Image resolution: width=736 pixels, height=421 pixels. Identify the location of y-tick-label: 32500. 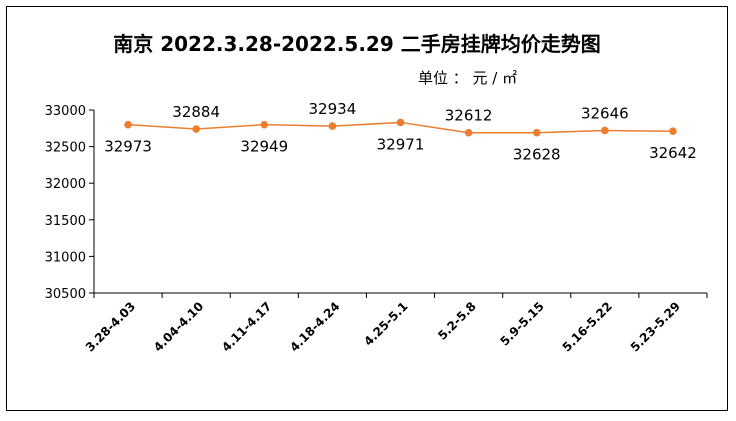
(65, 148).